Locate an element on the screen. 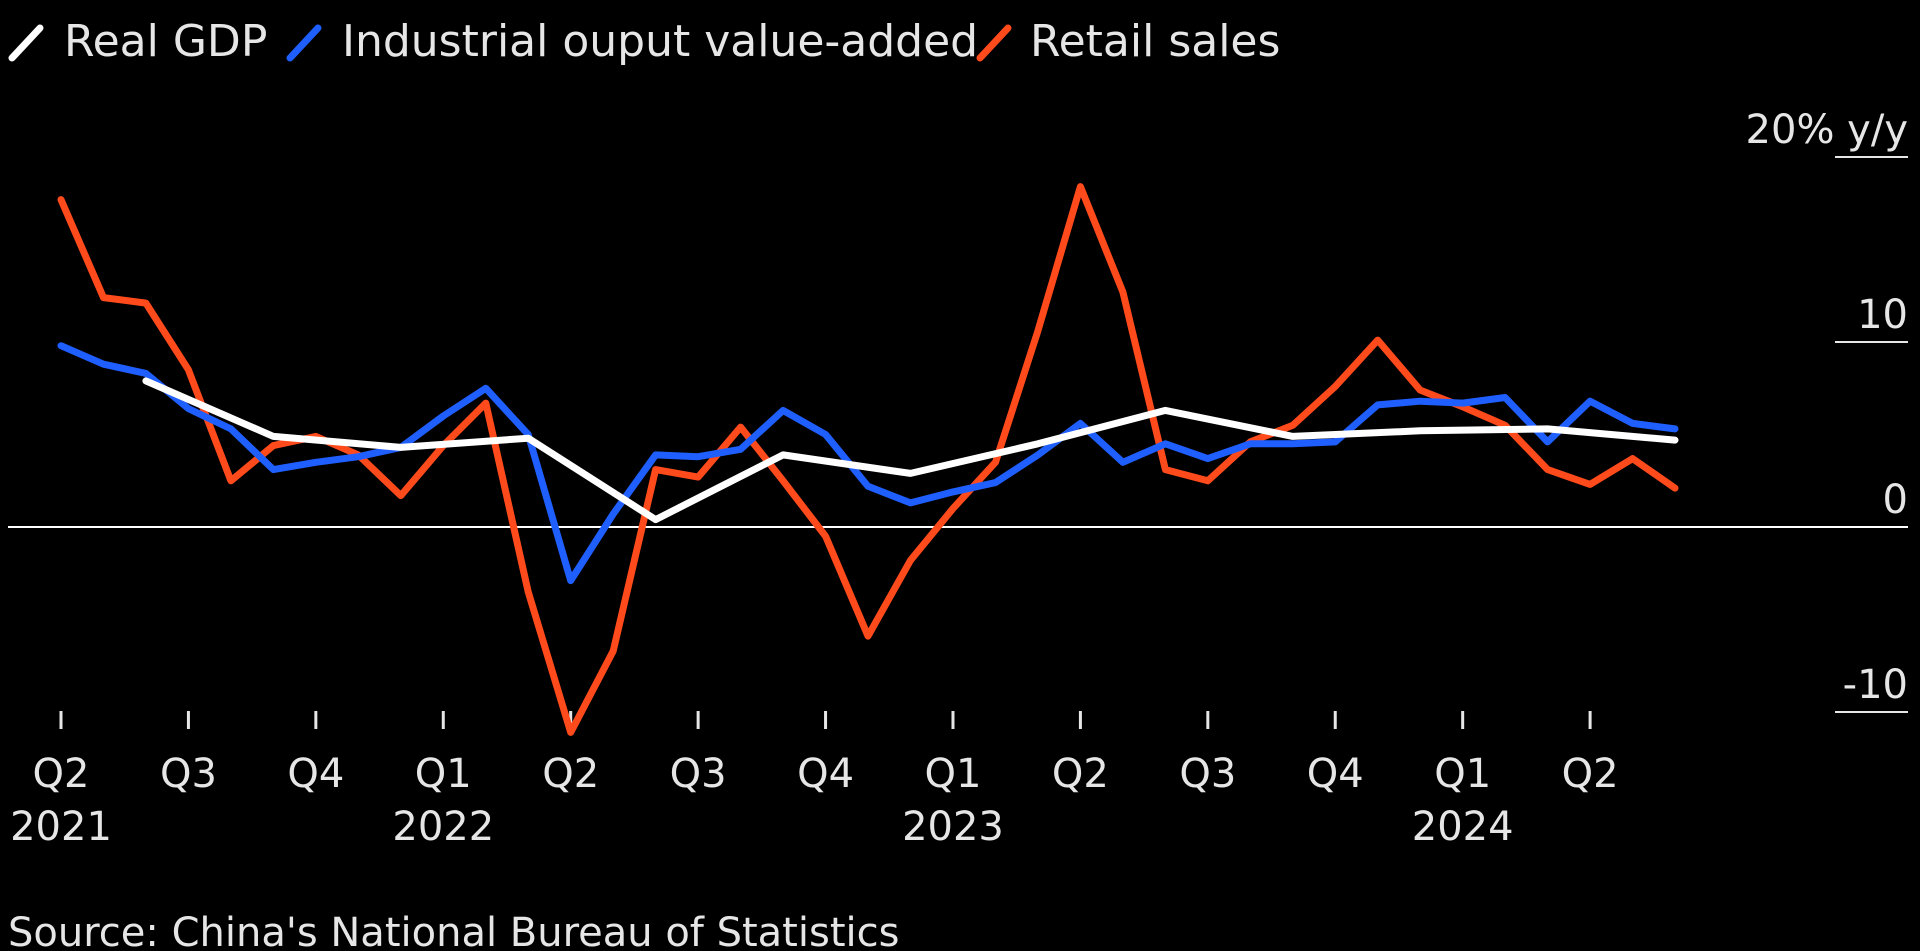 This screenshot has height=951, width=1920. series-line-real-gdp is located at coordinates (910, 450).